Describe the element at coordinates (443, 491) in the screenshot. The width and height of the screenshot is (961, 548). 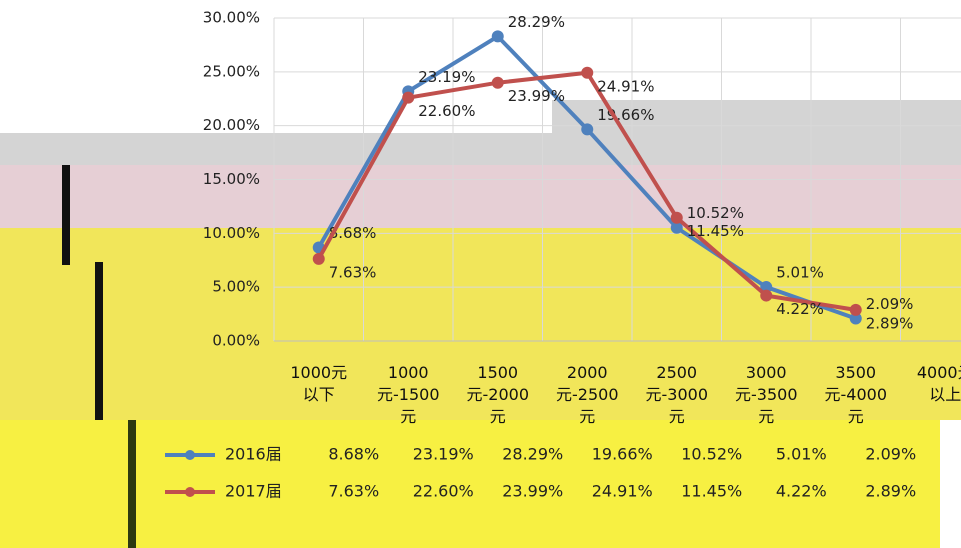
I see `table-cell: 22.60%` at that location.